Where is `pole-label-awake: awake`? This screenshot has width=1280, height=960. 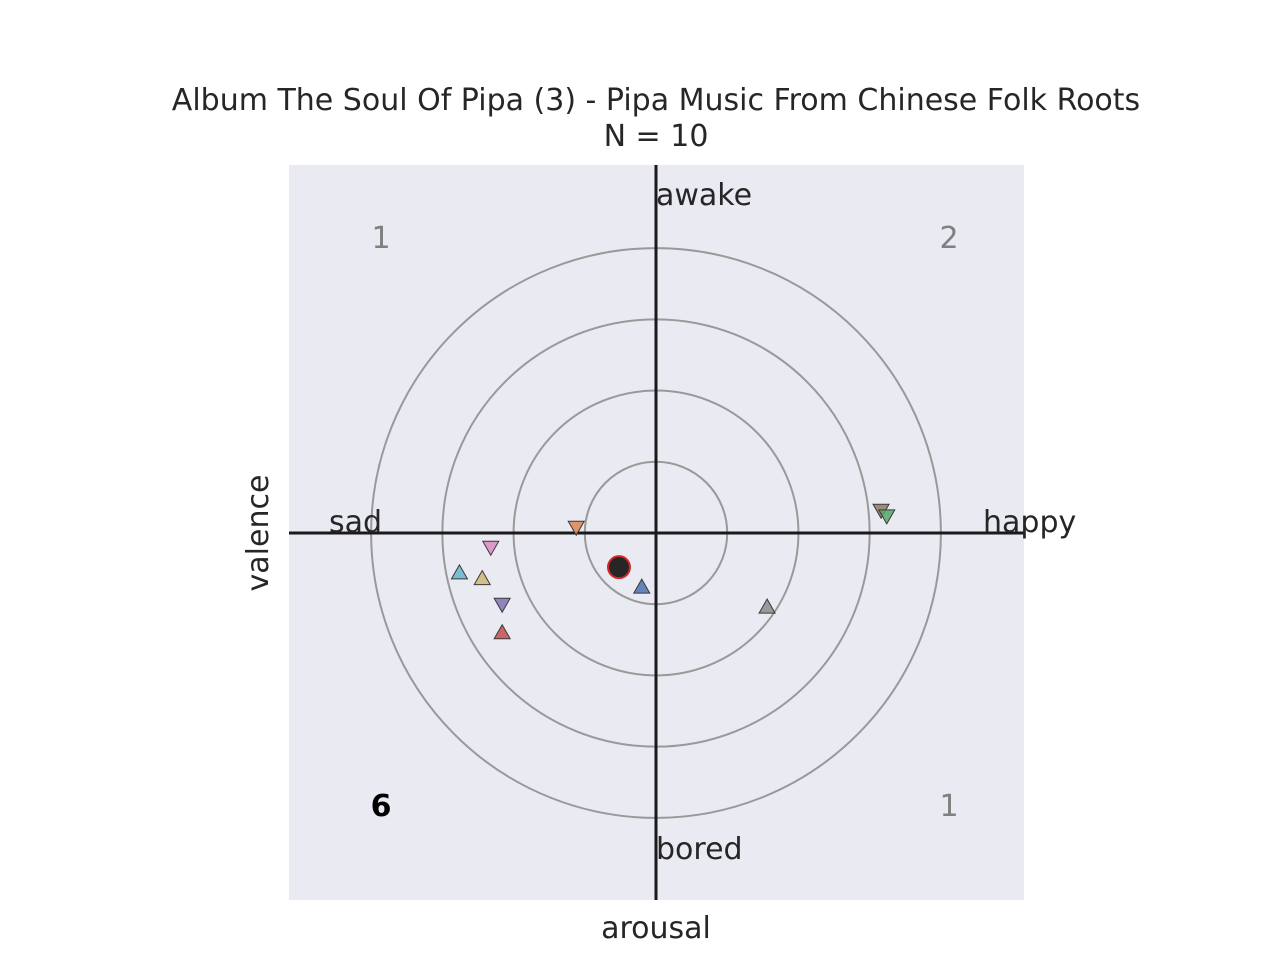 pole-label-awake: awake is located at coordinates (704, 195).